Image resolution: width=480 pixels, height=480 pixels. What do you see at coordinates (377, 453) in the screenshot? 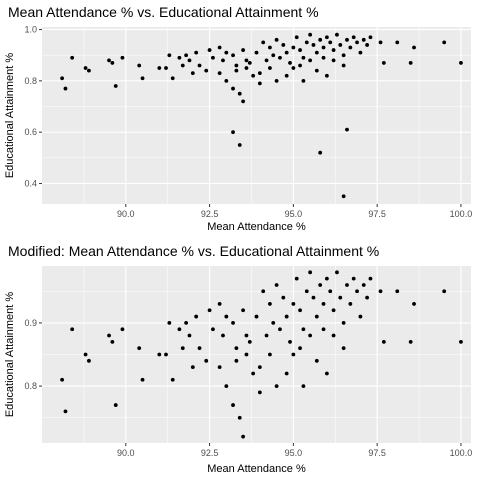
I see `x-tick-label: 97.5` at bounding box center [377, 453].